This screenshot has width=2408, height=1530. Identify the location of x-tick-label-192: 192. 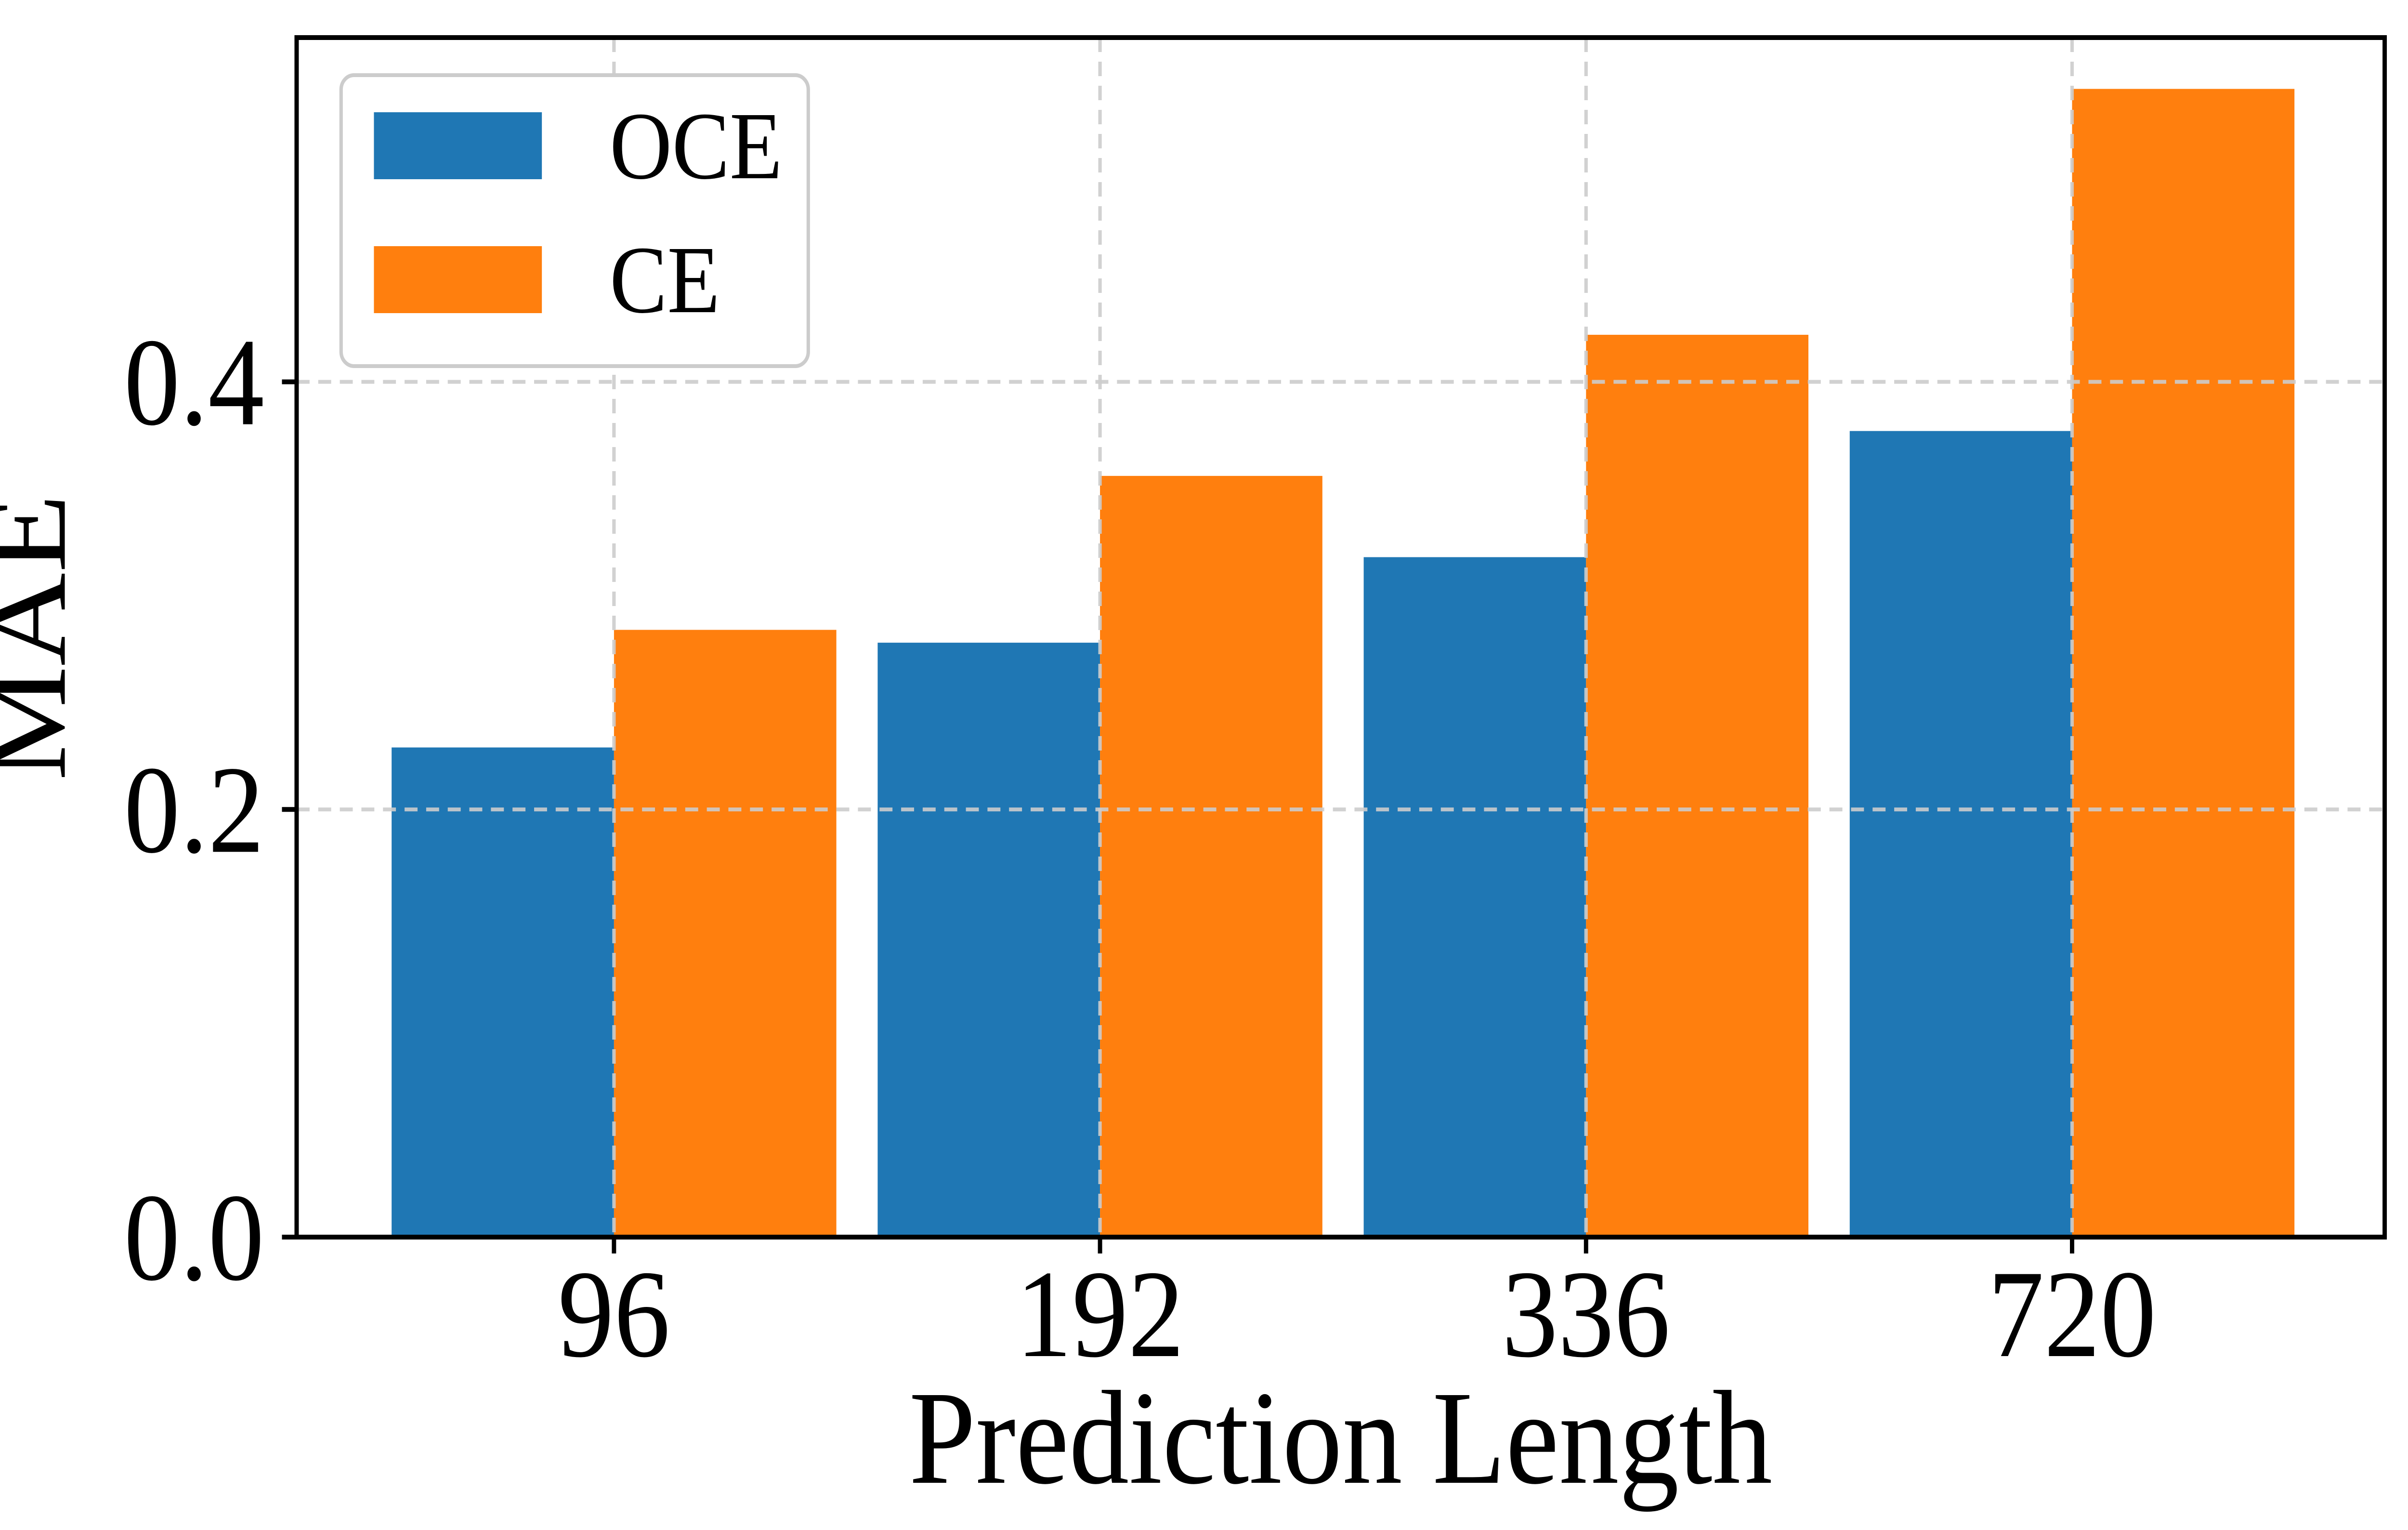
(1100, 1314).